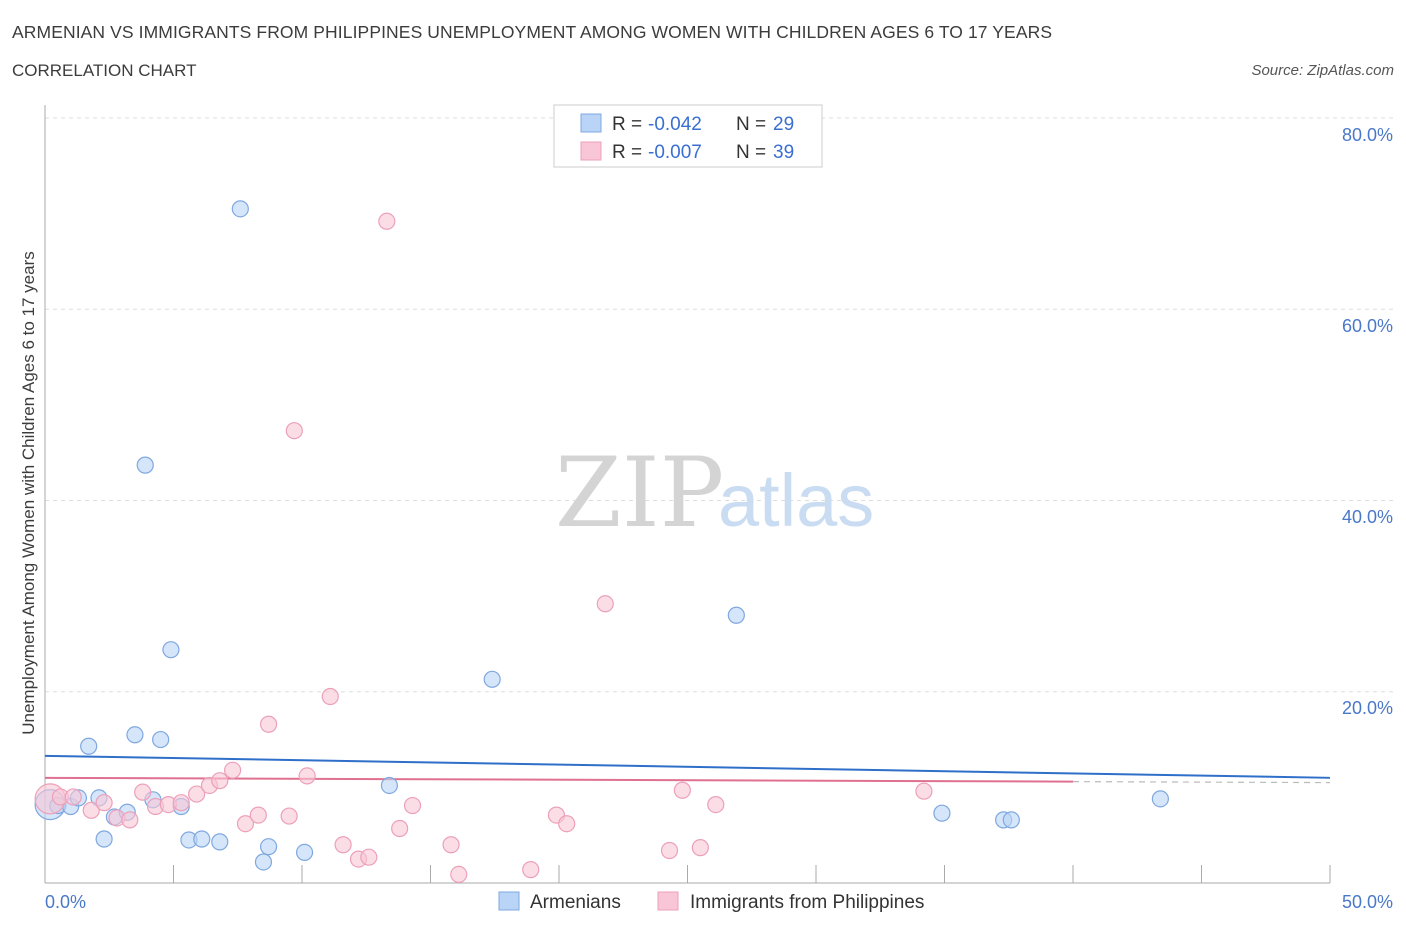 The height and width of the screenshot is (930, 1406). Describe the element at coordinates (559, 779) in the screenshot. I see `trend-line-philippines` at that location.